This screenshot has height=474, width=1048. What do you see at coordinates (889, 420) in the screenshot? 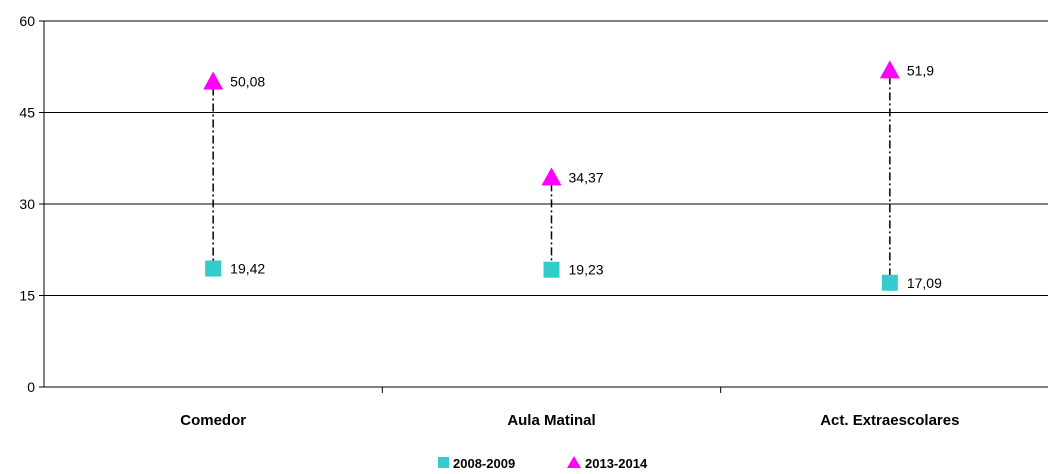
I see `x-tick-label: Act. Extraescolares` at bounding box center [889, 420].